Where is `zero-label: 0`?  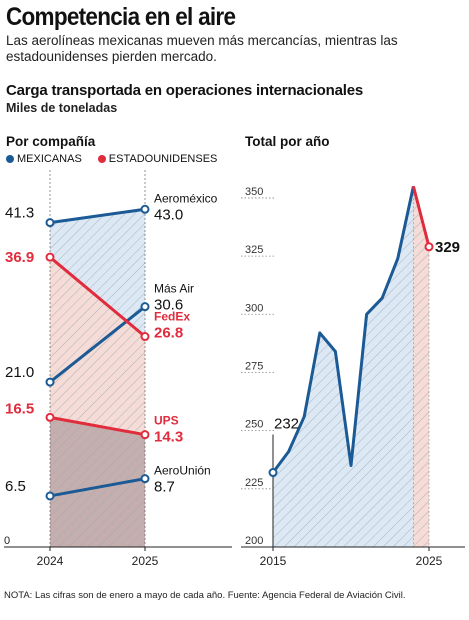
zero-label: 0 is located at coordinates (7, 541).